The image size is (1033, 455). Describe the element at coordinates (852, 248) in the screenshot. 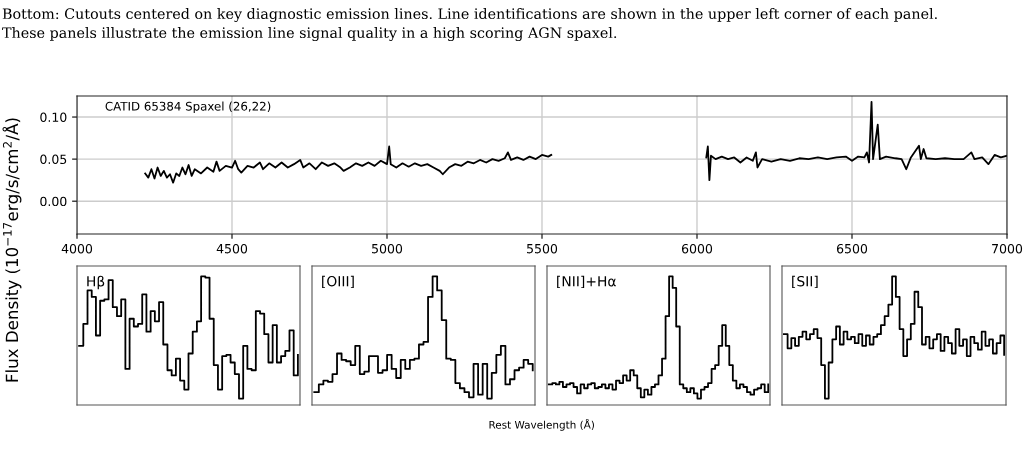

I see `x-tick-label: 6500` at that location.